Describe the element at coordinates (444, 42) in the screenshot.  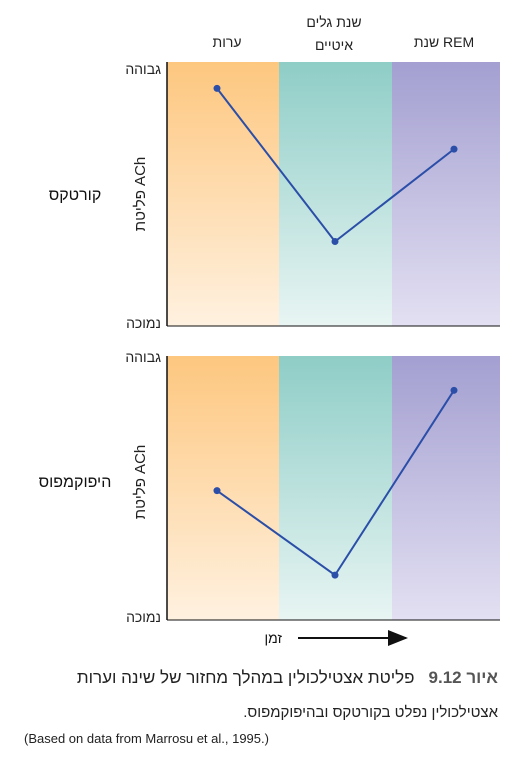
I see `stage-header-rem: שנת REM` at that location.